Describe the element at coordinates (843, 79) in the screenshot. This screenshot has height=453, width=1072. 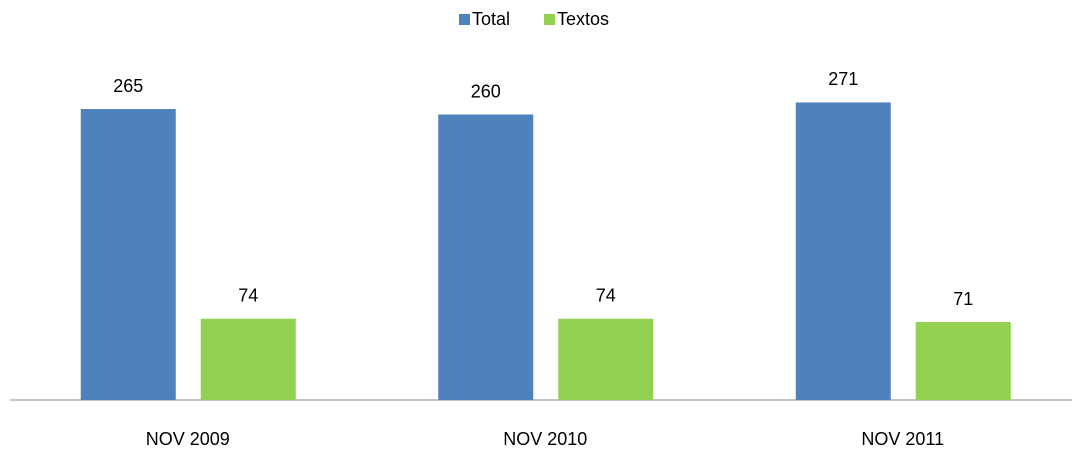
I see `data-label: 271` at that location.